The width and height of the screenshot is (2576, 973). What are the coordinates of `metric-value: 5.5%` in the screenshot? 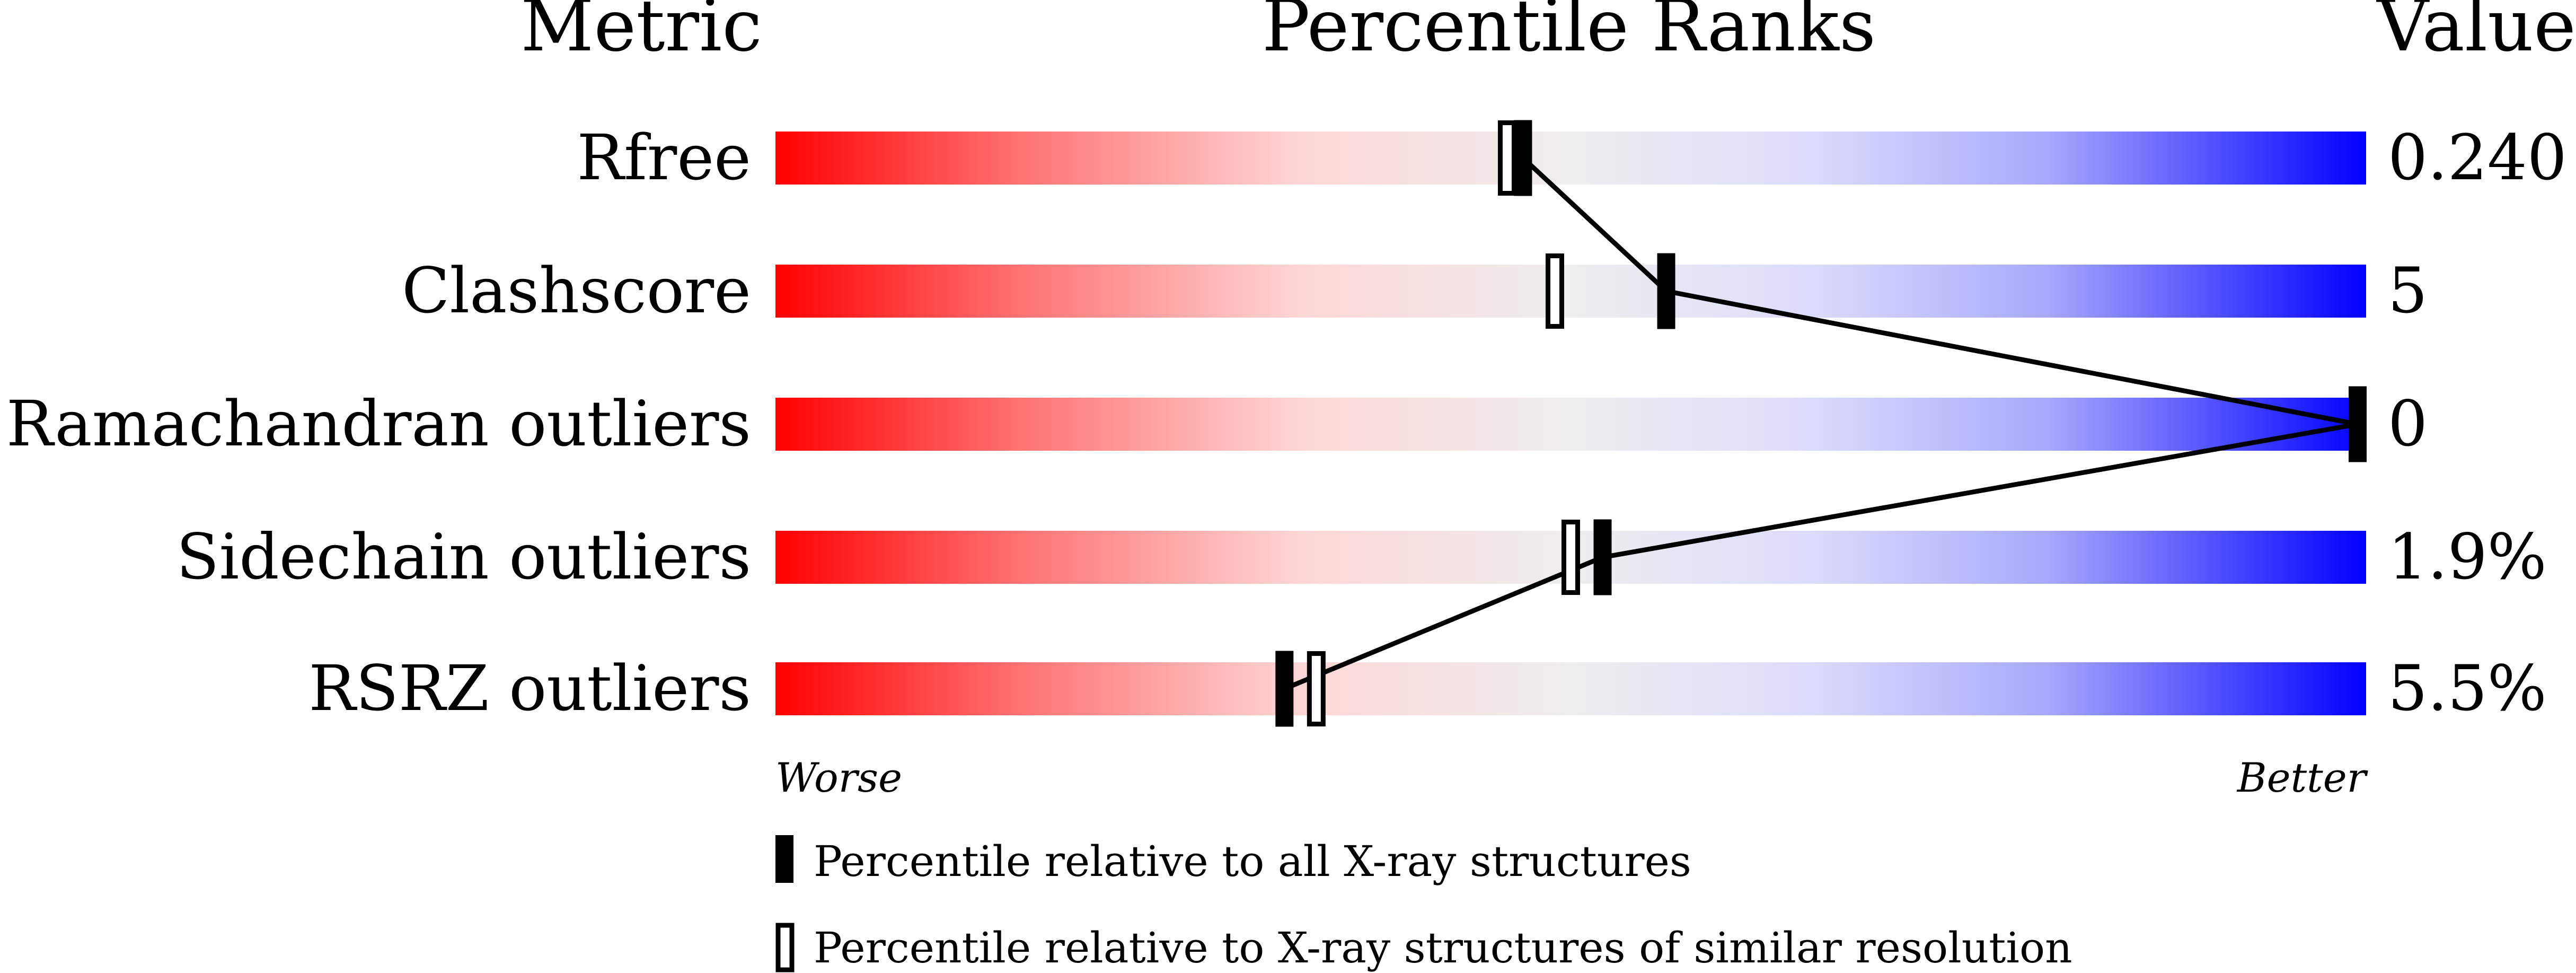 It's located at (2467, 688).